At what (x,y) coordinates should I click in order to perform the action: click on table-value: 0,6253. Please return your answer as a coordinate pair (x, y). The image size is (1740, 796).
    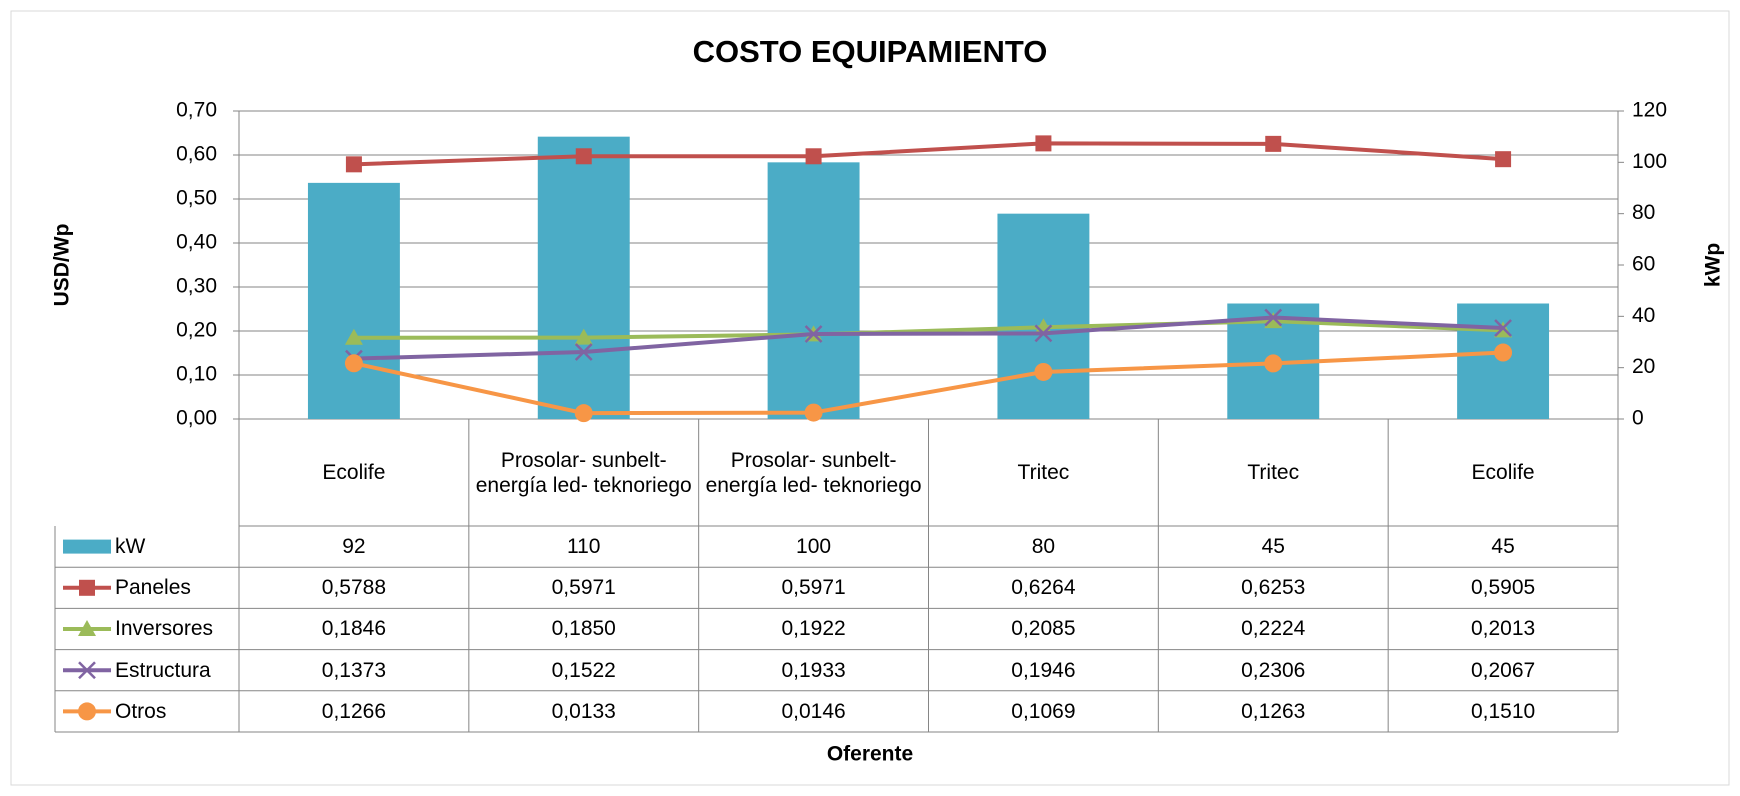
    Looking at the image, I should click on (1273, 588).